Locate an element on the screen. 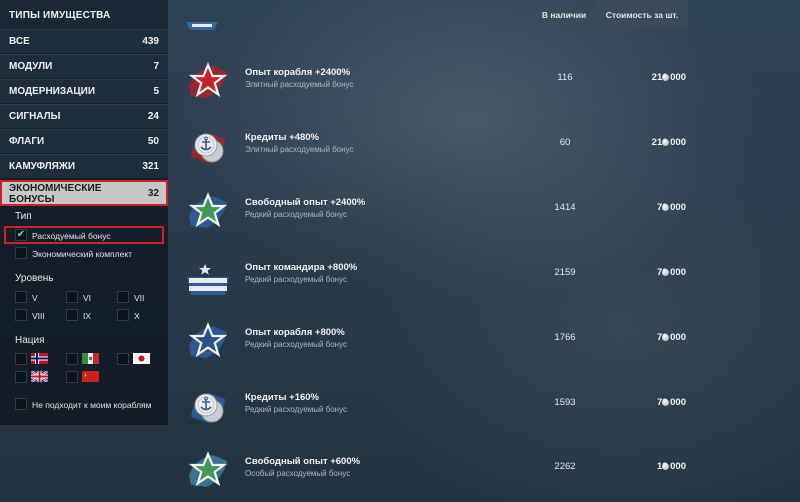  category-all: ВСЕ 439 is located at coordinates (84, 41).